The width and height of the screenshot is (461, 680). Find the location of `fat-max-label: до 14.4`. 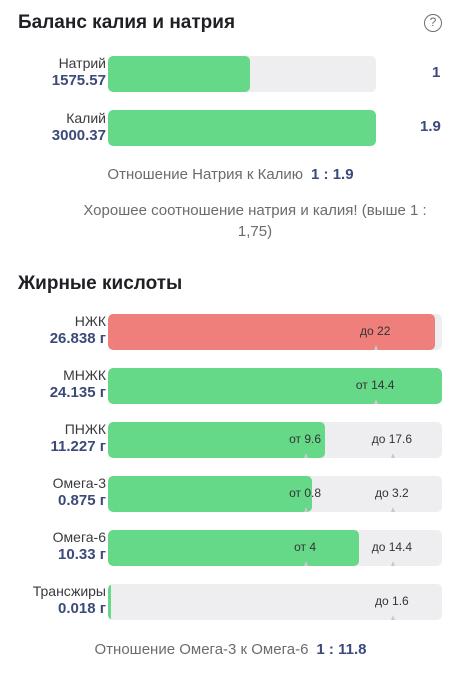

fat-max-label: до 14.4 is located at coordinates (392, 547).